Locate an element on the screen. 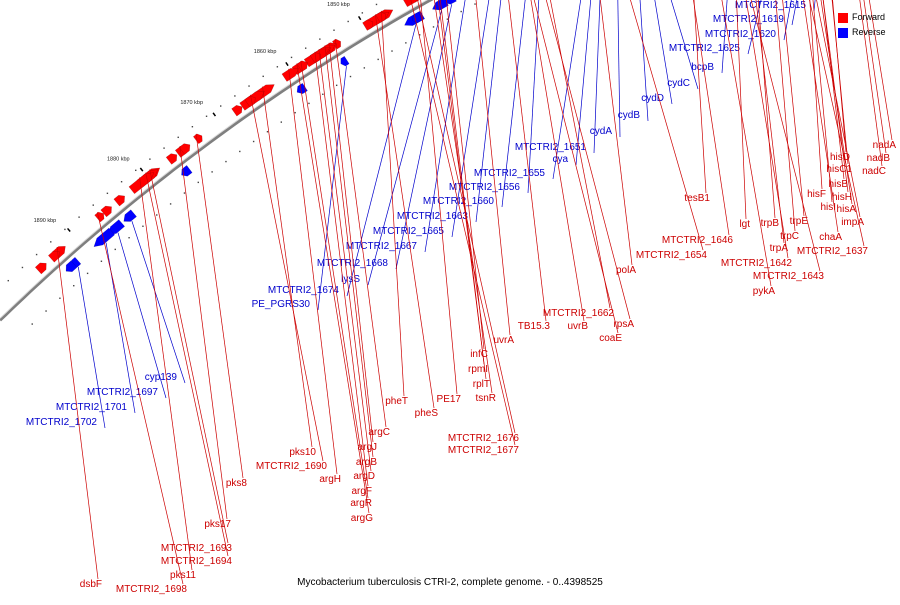 The height and width of the screenshot is (605, 900). reverse-gene-label: MTCTRI2_1619 is located at coordinates (749, 19).